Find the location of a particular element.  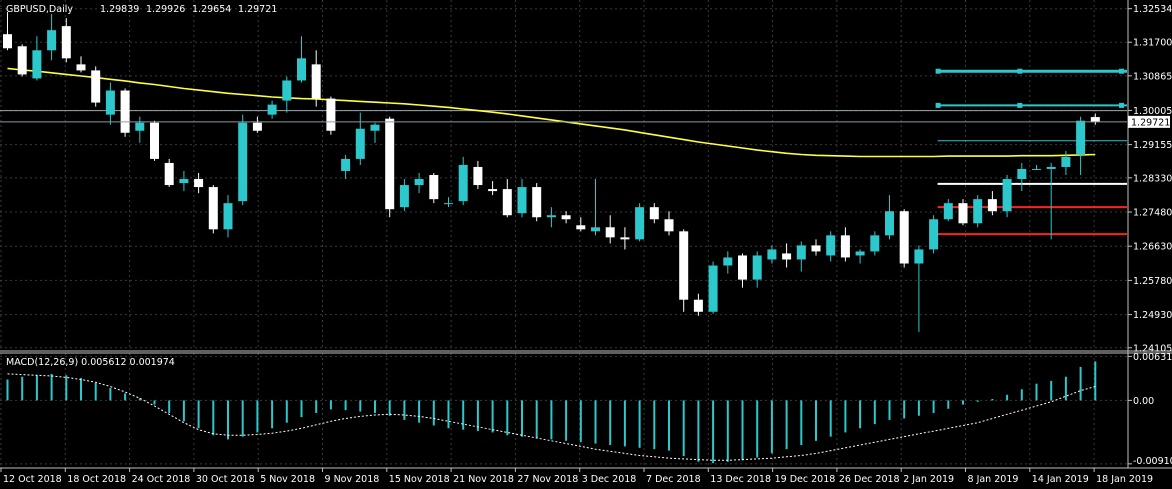

date-label-9: 3 Dec 2018 is located at coordinates (609, 479).